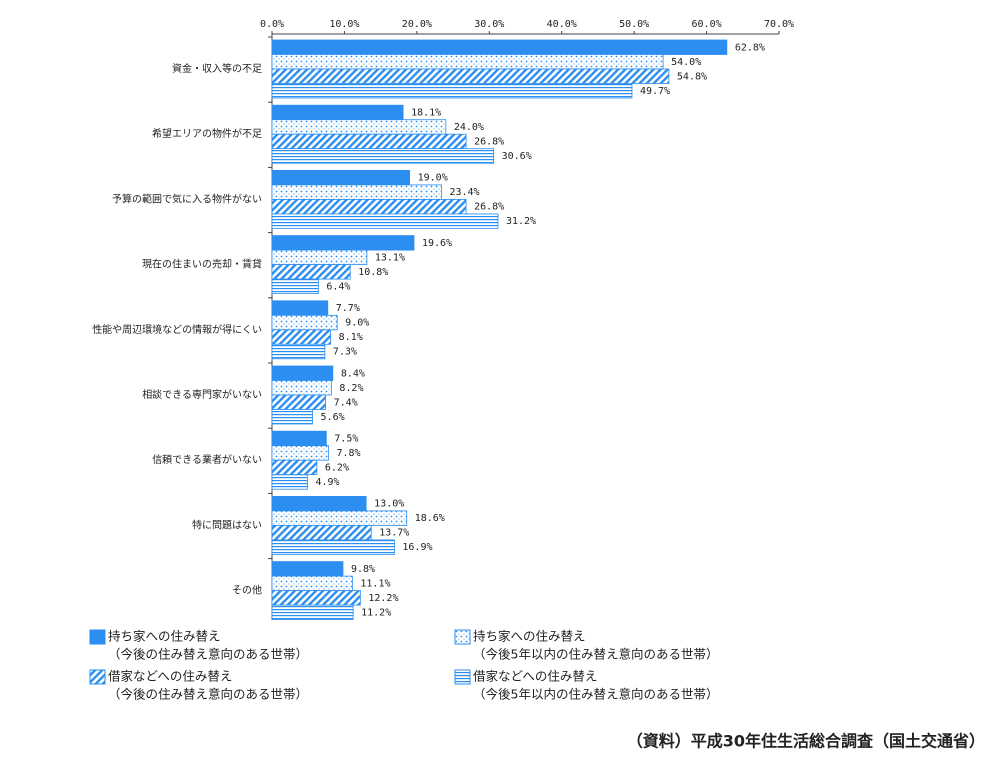 The width and height of the screenshot is (1008, 768). Describe the element at coordinates (357, 323) in the screenshot. I see `value-label: 9.0%` at that location.